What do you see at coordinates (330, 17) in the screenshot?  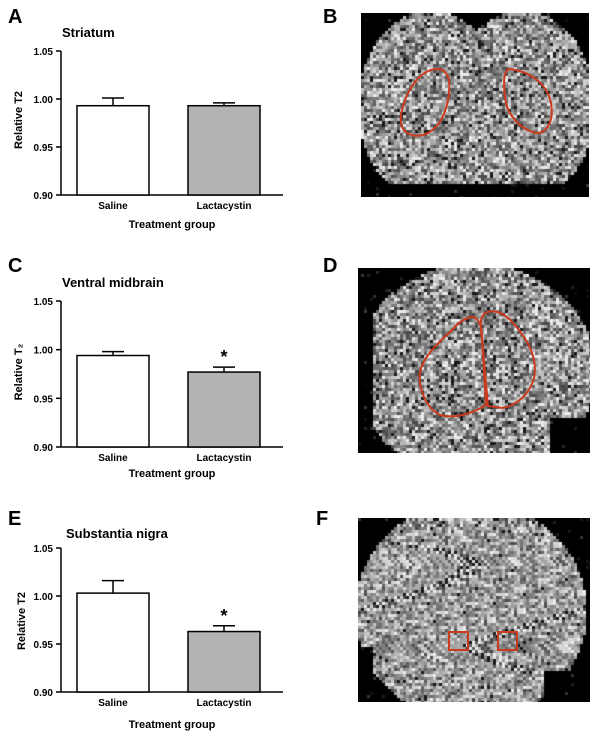 I see `panel-letter-b: B` at bounding box center [330, 17].